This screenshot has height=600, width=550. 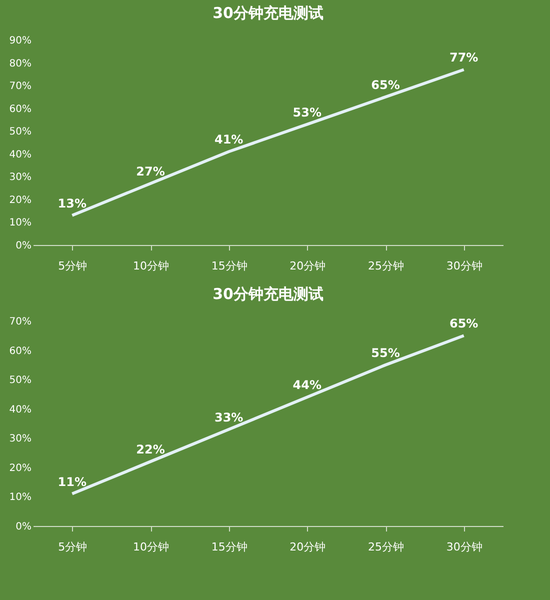 What do you see at coordinates (20, 64) in the screenshot?
I see `y-tick-label: 80%` at bounding box center [20, 64].